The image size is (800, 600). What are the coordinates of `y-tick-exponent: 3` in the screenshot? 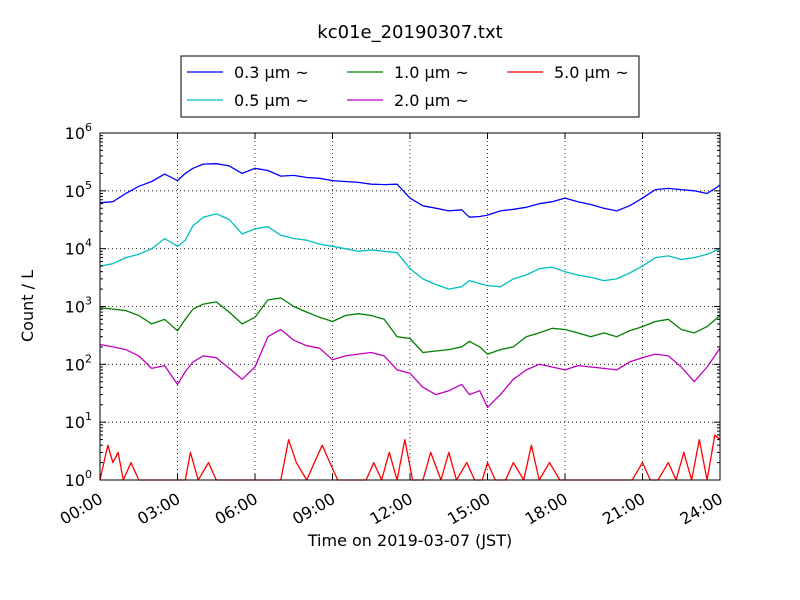 It's located at (88, 301).